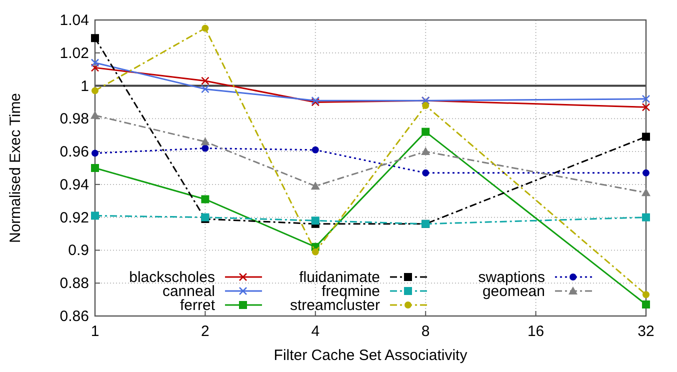 This screenshot has width=677, height=372. What do you see at coordinates (74, 185) in the screenshot?
I see `y-tick-label: 0.94` at bounding box center [74, 185].